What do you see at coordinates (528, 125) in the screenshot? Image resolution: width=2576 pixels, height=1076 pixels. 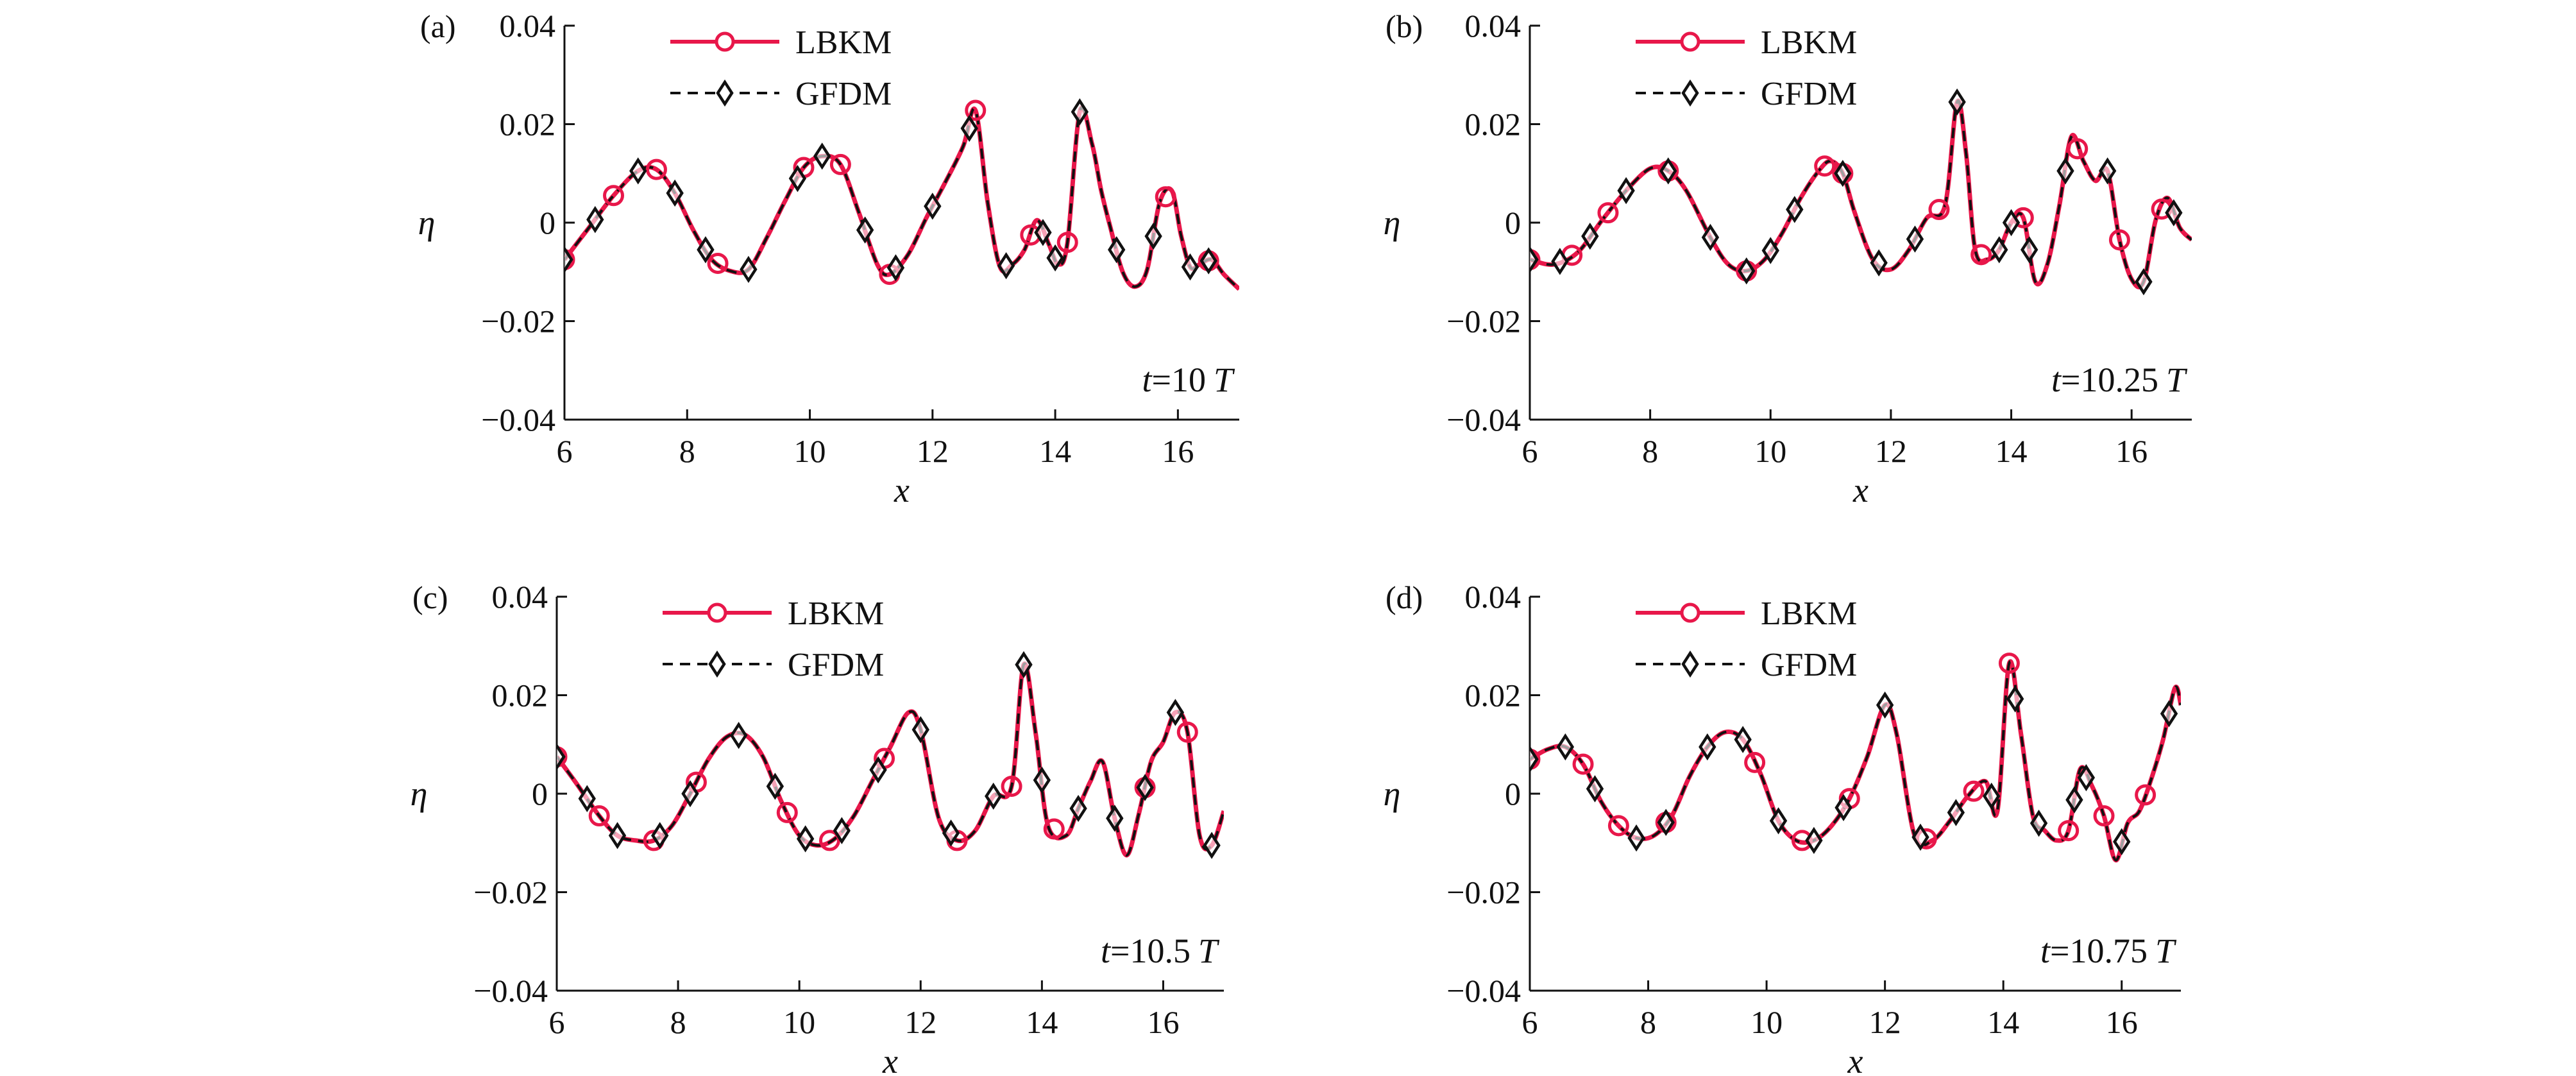 I see `y-tick-label: 0.02` at bounding box center [528, 125].